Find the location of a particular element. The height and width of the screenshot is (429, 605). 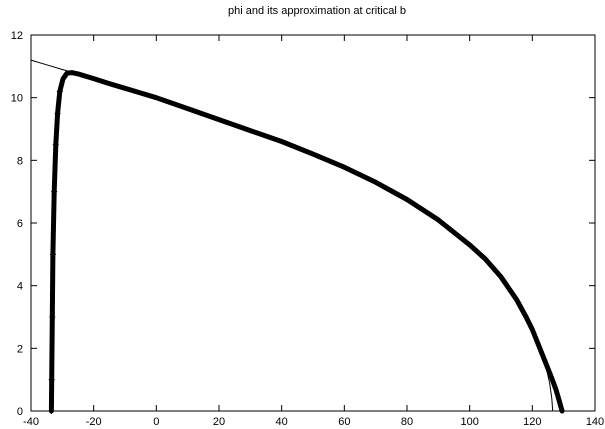

x-tick-label: 40 is located at coordinates (282, 422).